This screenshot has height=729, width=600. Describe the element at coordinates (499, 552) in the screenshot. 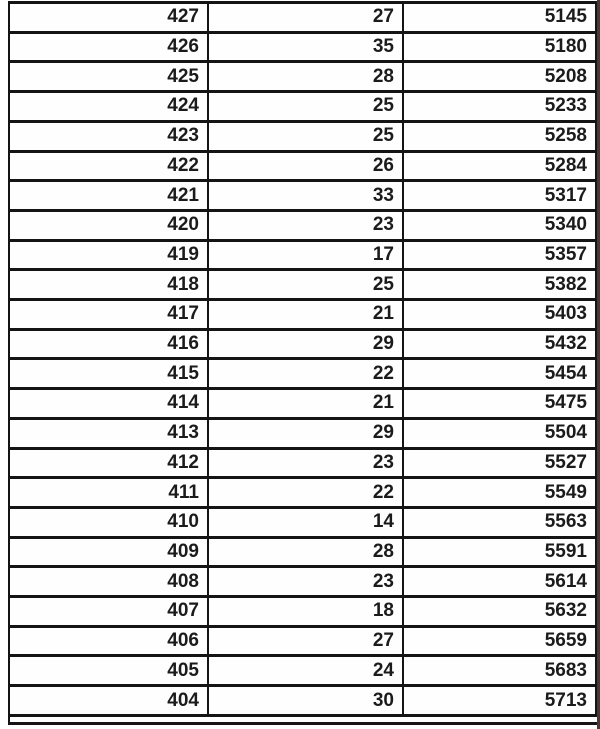

I see `table-cell: 5591` at that location.